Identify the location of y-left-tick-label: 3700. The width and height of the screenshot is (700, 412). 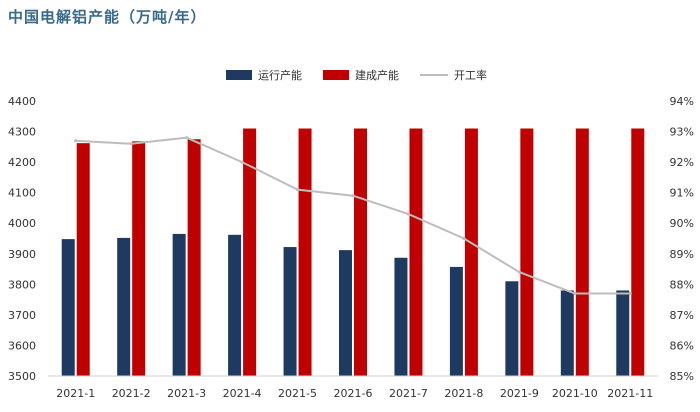
(22, 315).